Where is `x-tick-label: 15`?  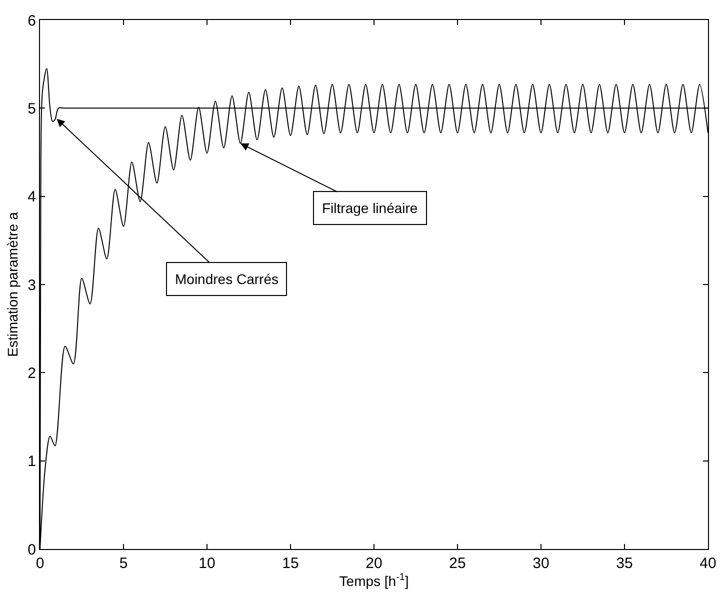 x-tick-label: 15 is located at coordinates (290, 563).